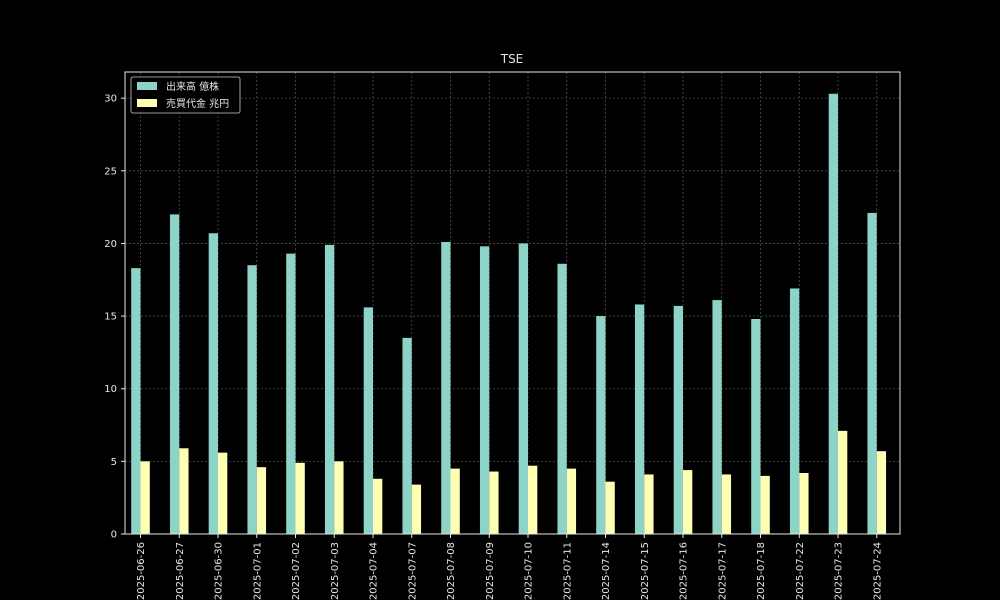 The width and height of the screenshot is (1000, 600). Describe the element at coordinates (606, 571) in the screenshot. I see `x-tick-label: 2025-07-14` at that location.